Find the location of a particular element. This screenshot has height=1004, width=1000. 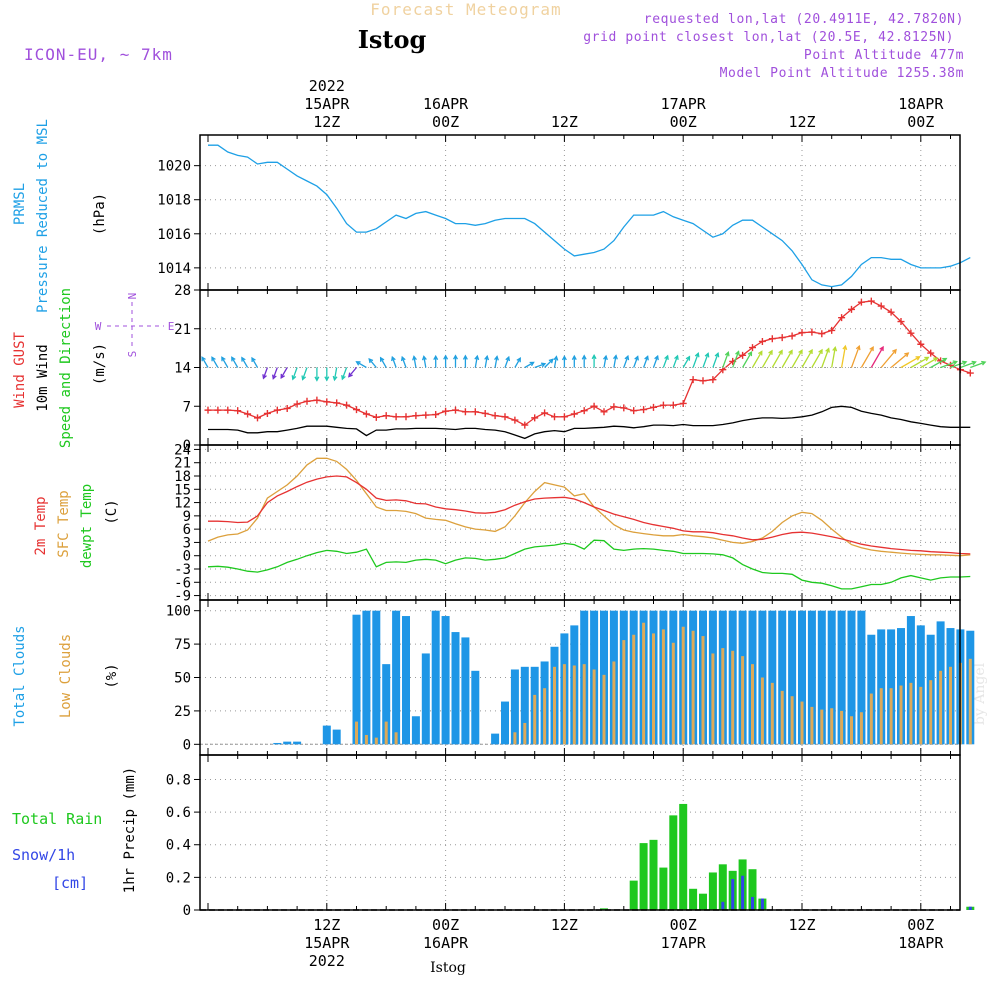

wind-unit: (m/s) is located at coordinates (100, 364).